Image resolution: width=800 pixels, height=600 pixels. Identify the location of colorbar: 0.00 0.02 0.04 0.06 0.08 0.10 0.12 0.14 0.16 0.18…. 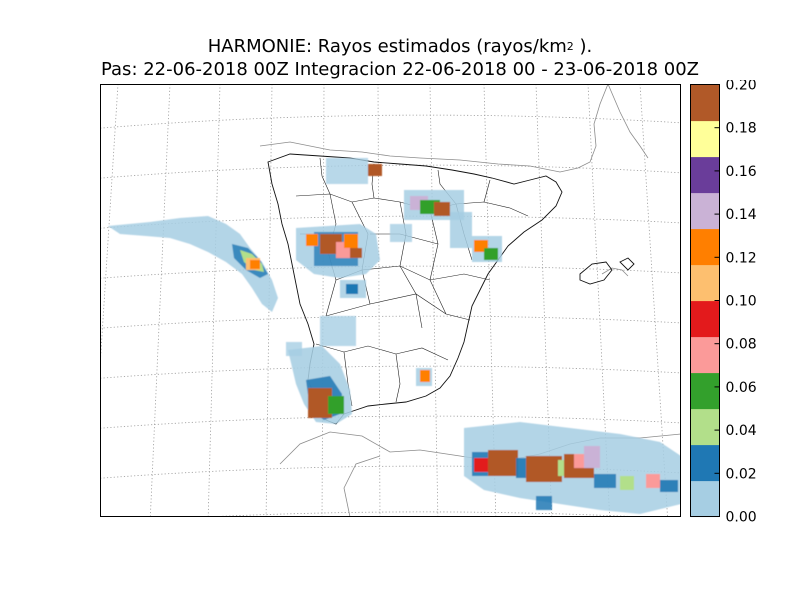
(723, 303).